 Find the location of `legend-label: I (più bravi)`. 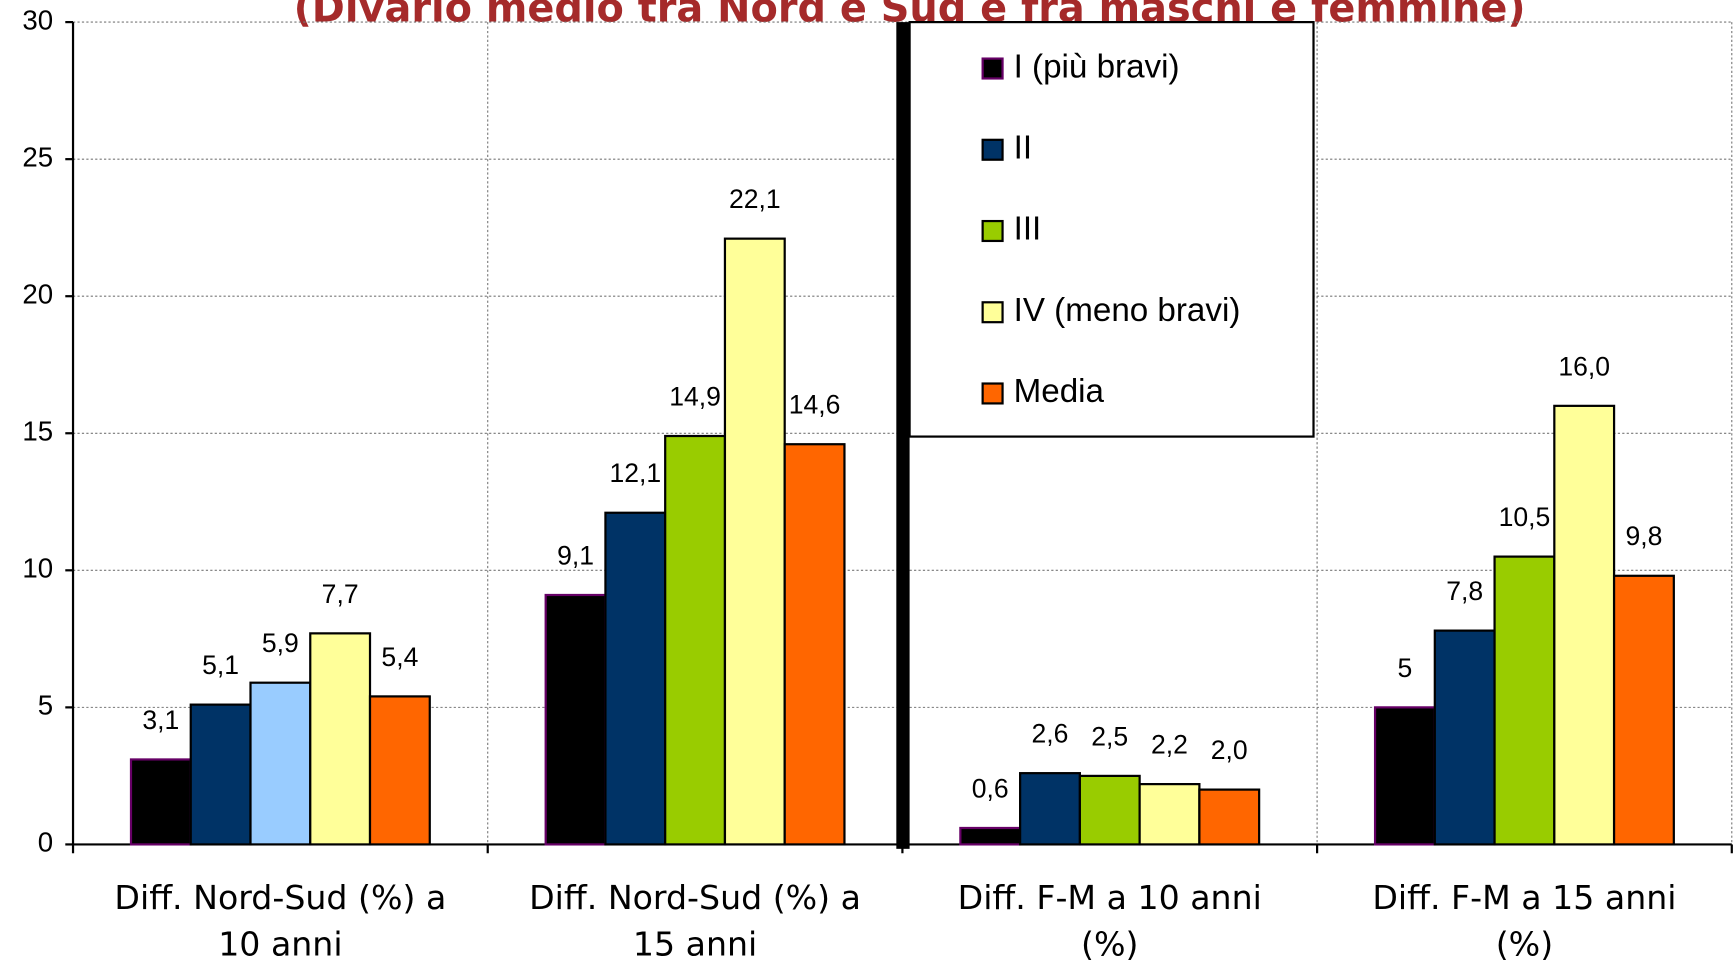

legend-label: I (più bravi) is located at coordinates (1097, 66).